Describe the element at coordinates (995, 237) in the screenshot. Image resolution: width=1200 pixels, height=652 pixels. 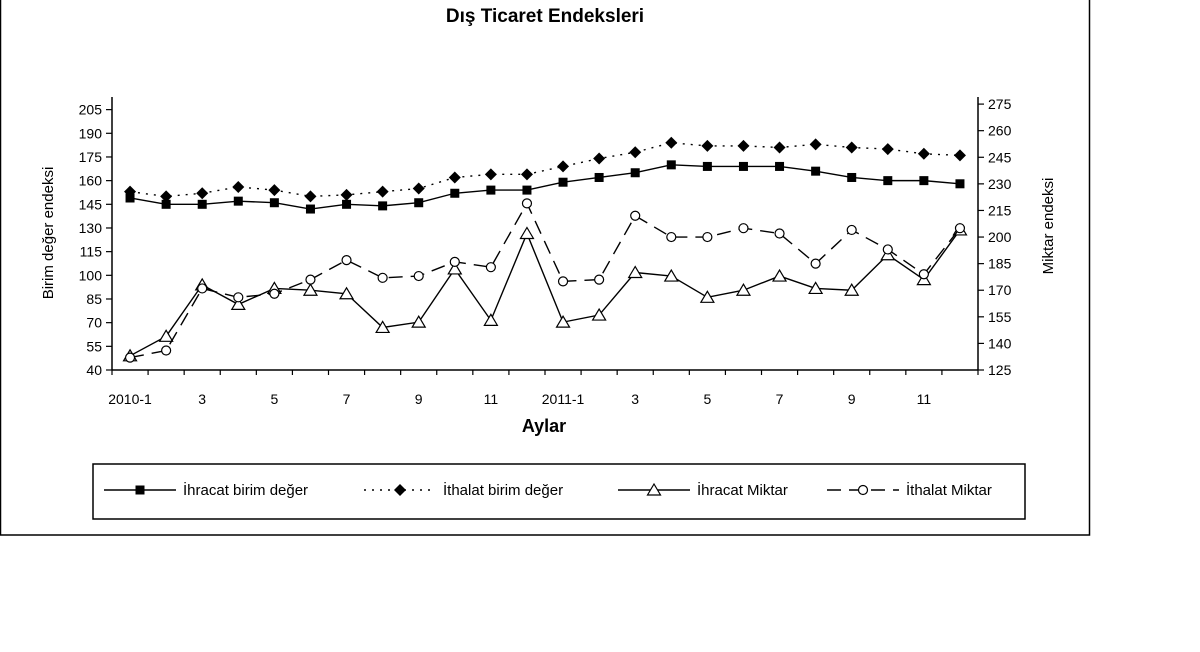
I see `right-axis-ticks: 125 140 155 170 185 200 215 230 245 260 275` at that location.